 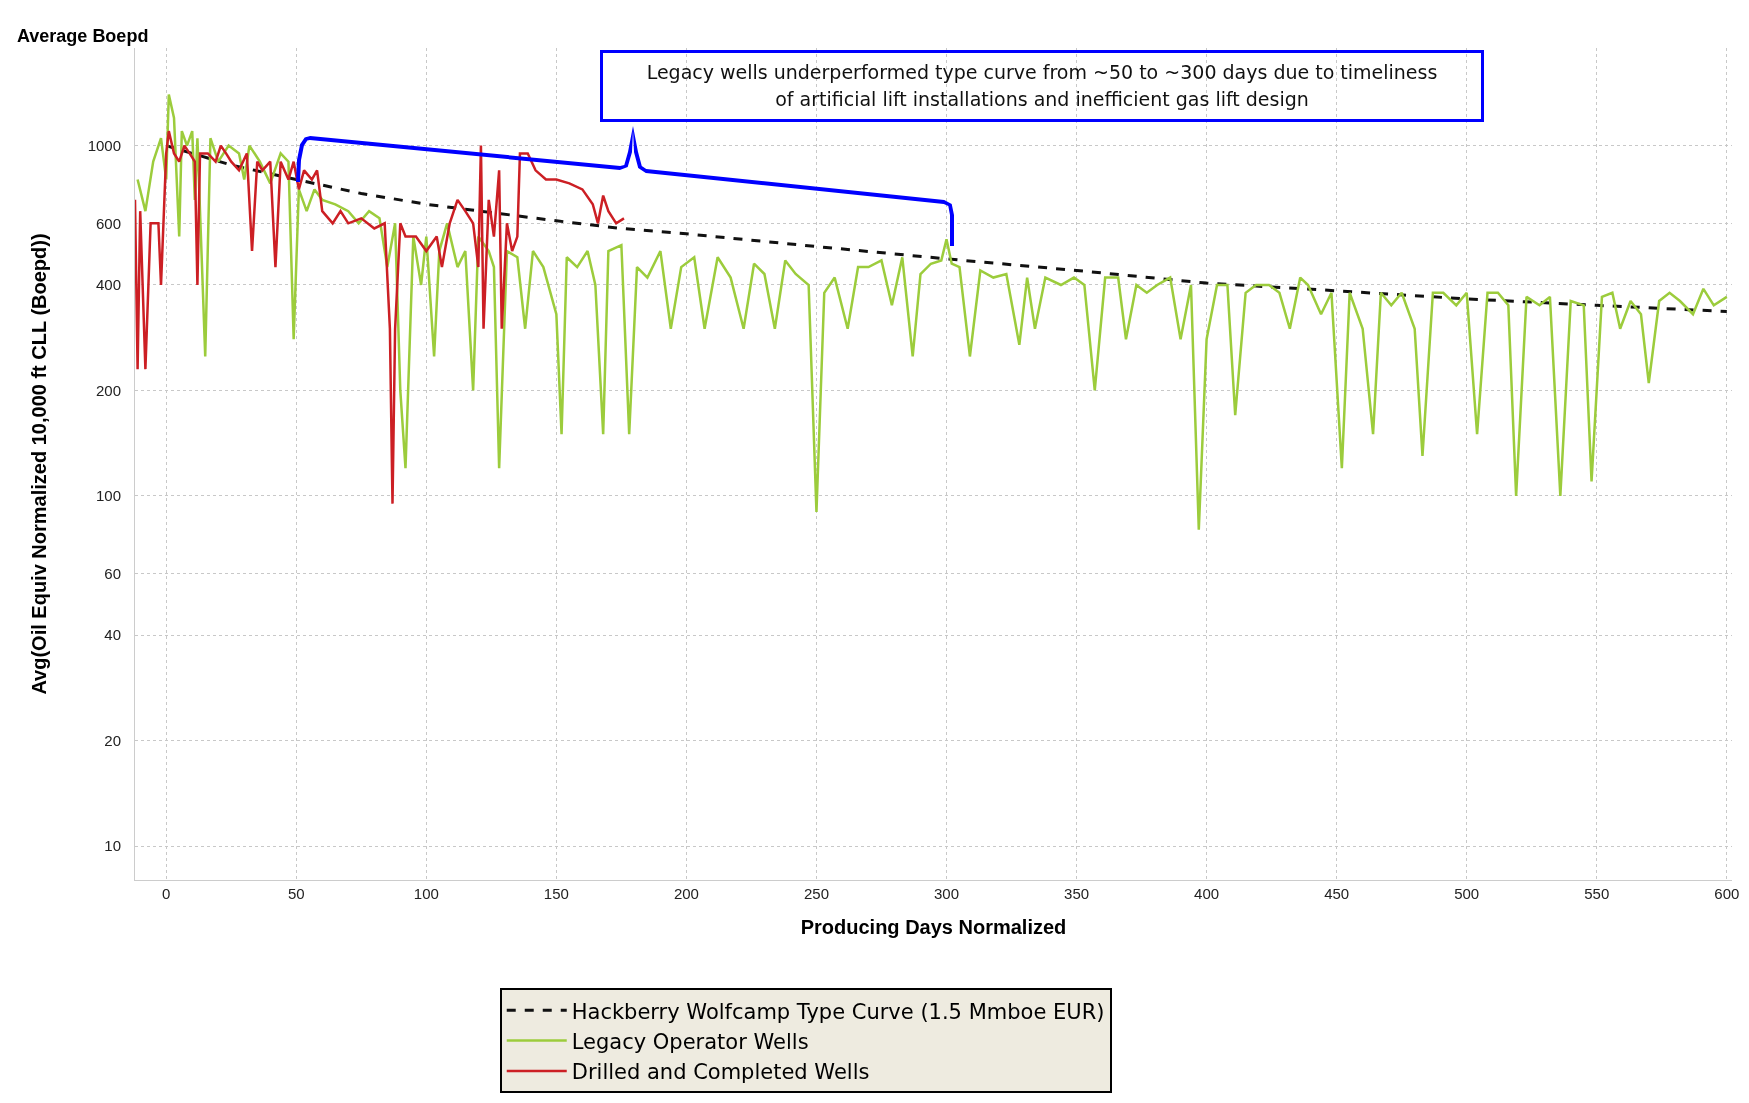 What do you see at coordinates (112, 740) in the screenshot?
I see `y-tick-label: 20` at bounding box center [112, 740].